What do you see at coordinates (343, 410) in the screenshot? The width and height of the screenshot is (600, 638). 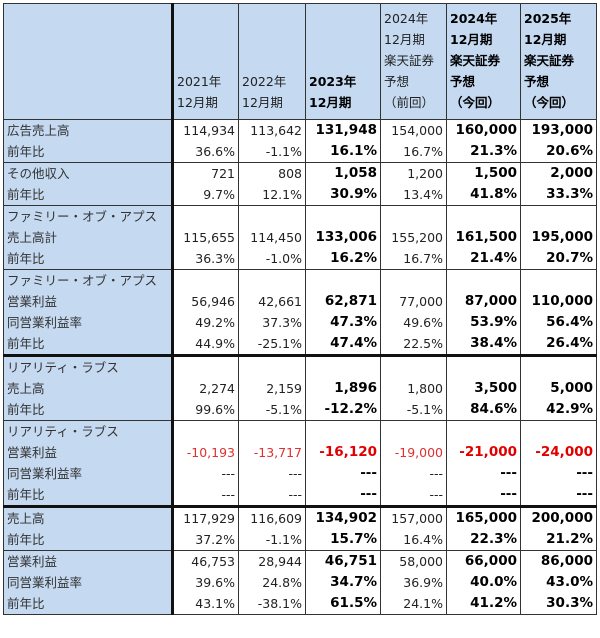 I see `value-cell: -12.2%` at bounding box center [343, 410].